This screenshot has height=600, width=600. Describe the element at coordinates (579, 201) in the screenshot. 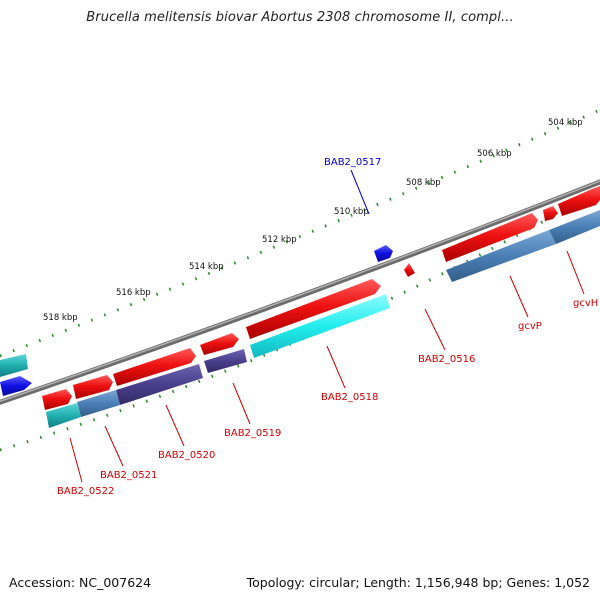

I see `gene-gcvH-forward` at that location.